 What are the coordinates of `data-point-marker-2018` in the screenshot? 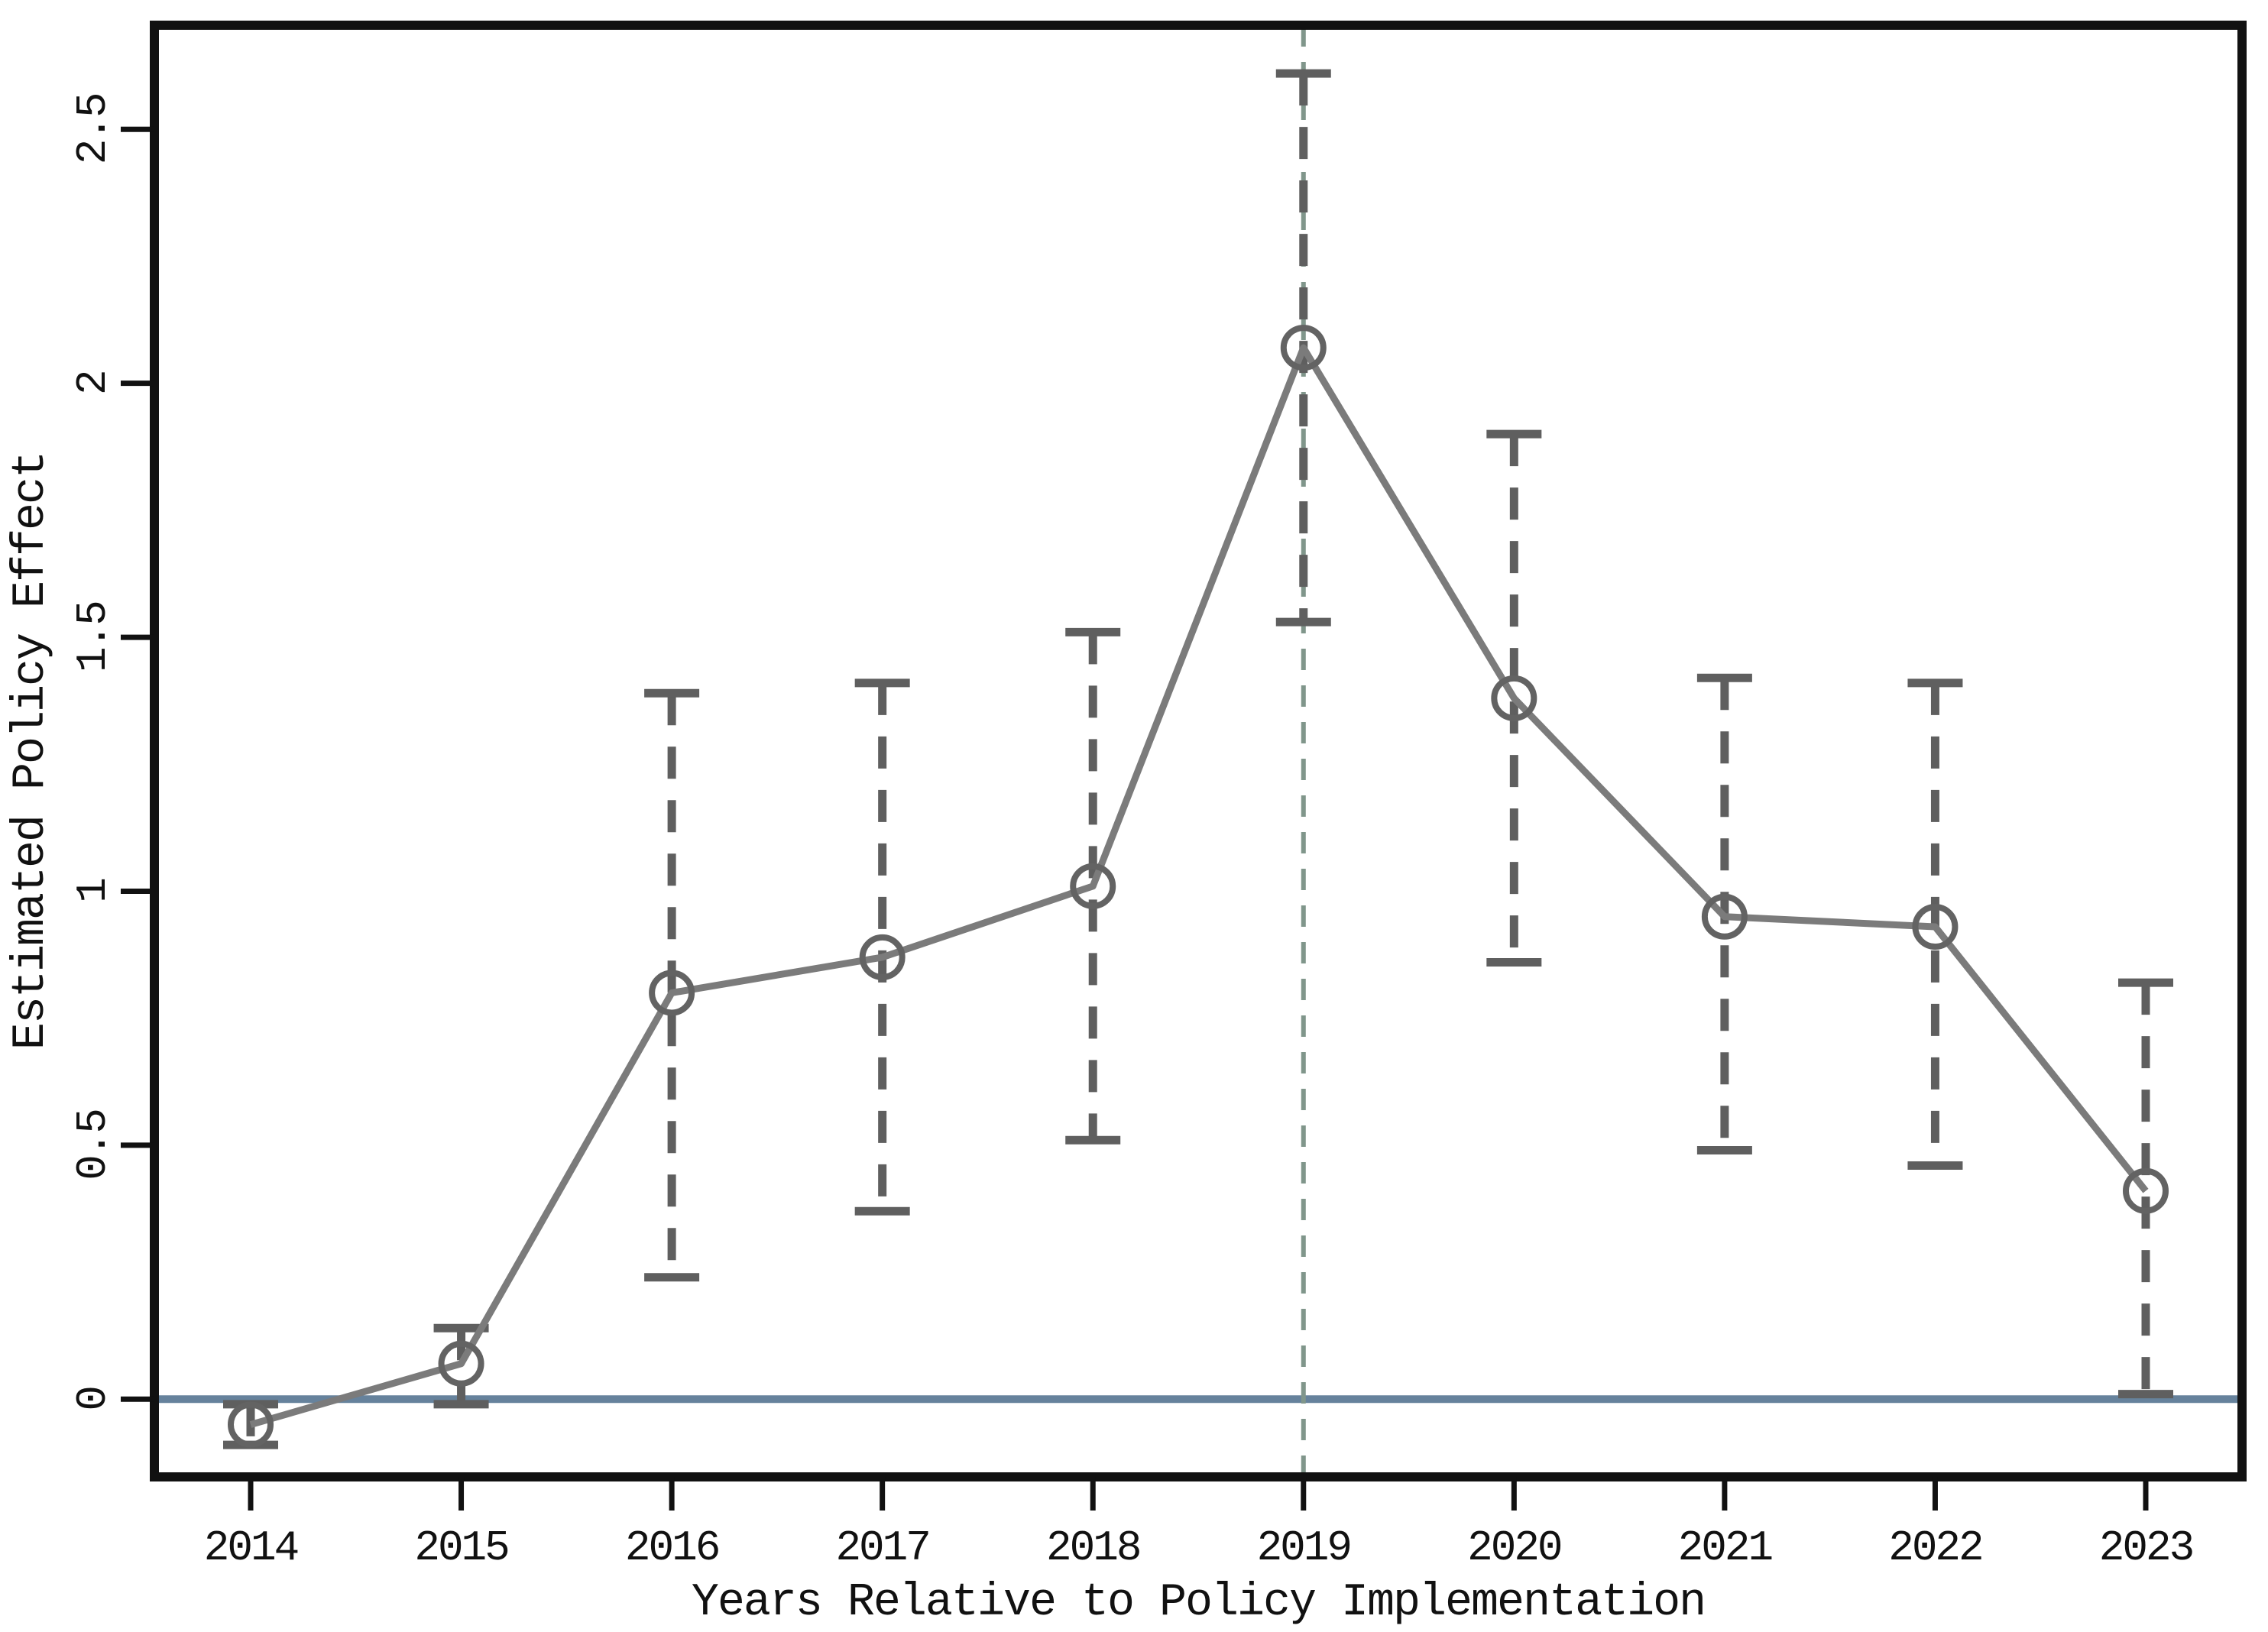 It's located at (1093, 886).